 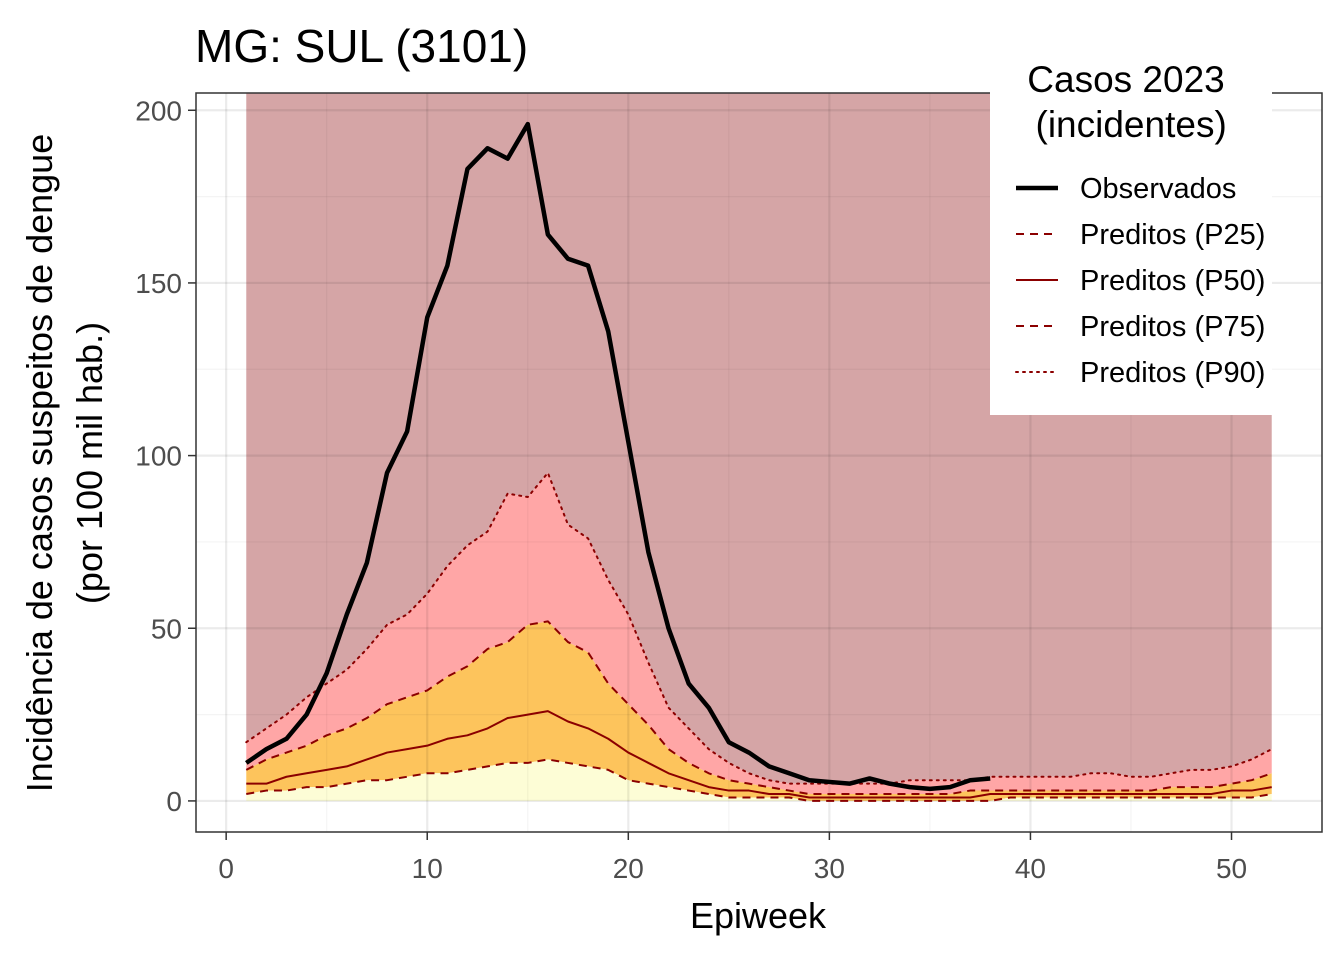 What do you see at coordinates (628, 868) in the screenshot?
I see `x-tick-label: 20` at bounding box center [628, 868].